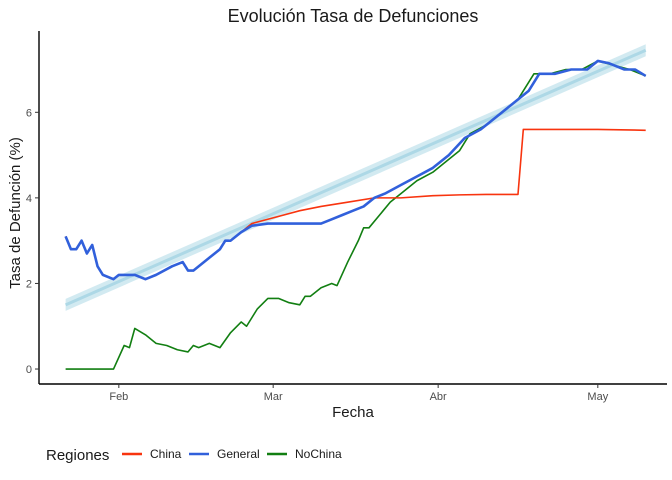  What do you see at coordinates (318, 454) in the screenshot?
I see `legend-label-nochina: NoChina` at bounding box center [318, 454].